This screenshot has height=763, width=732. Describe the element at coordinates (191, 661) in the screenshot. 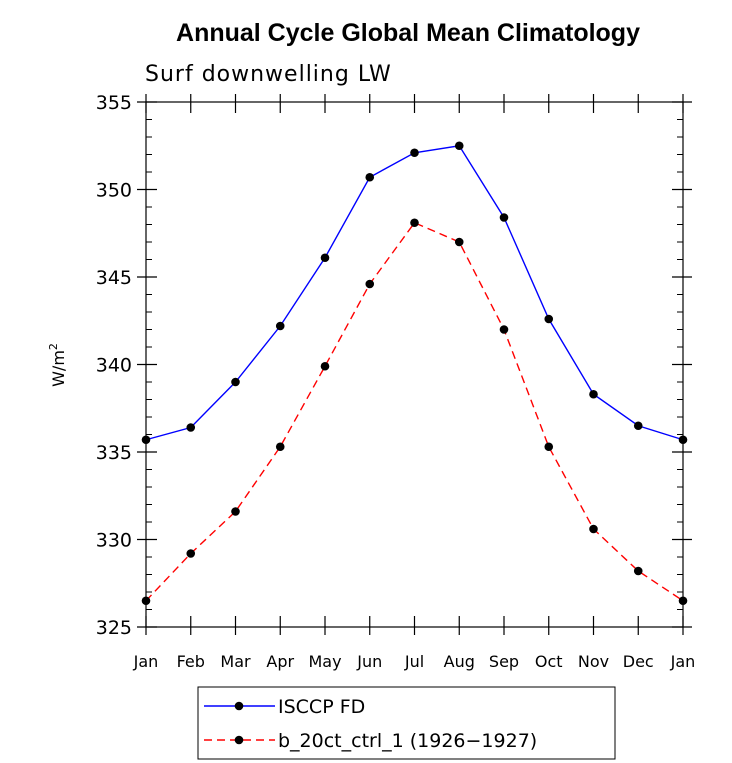

I see `x-tick-label: Feb` at that location.